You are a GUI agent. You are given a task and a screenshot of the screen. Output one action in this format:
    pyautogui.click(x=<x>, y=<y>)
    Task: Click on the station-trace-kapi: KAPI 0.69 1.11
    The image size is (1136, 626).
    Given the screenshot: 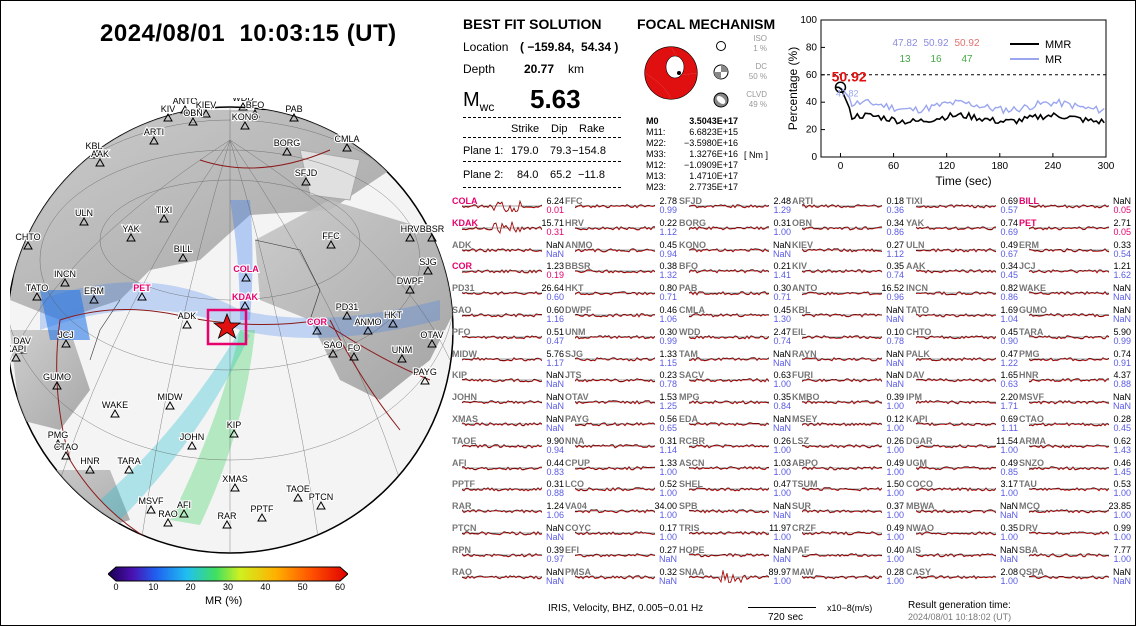 What is the action you would take?
    pyautogui.click(x=962, y=423)
    